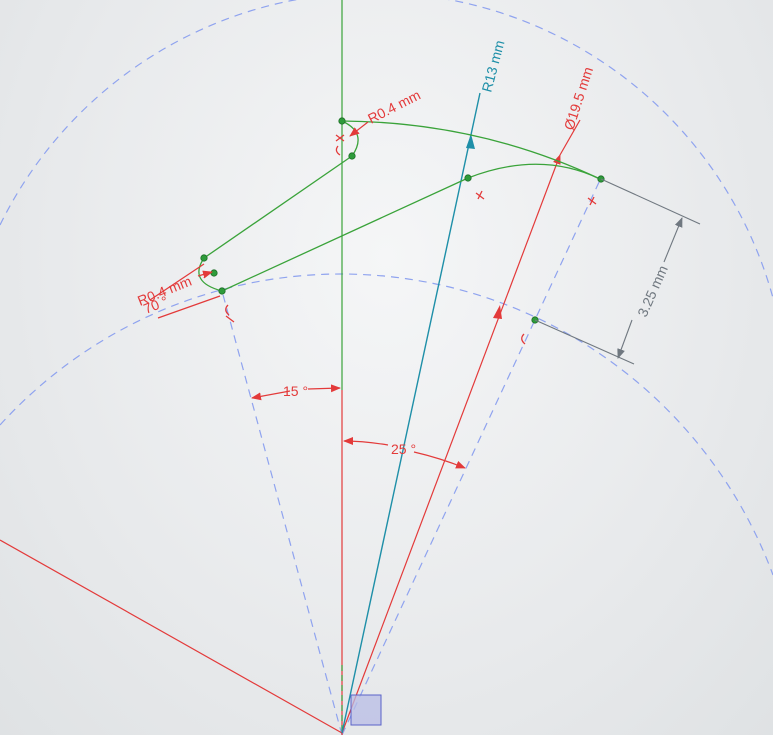 This screenshot has height=735, width=773. What do you see at coordinates (282, 512) in the screenshot?
I see `construction-radial-left` at bounding box center [282, 512].